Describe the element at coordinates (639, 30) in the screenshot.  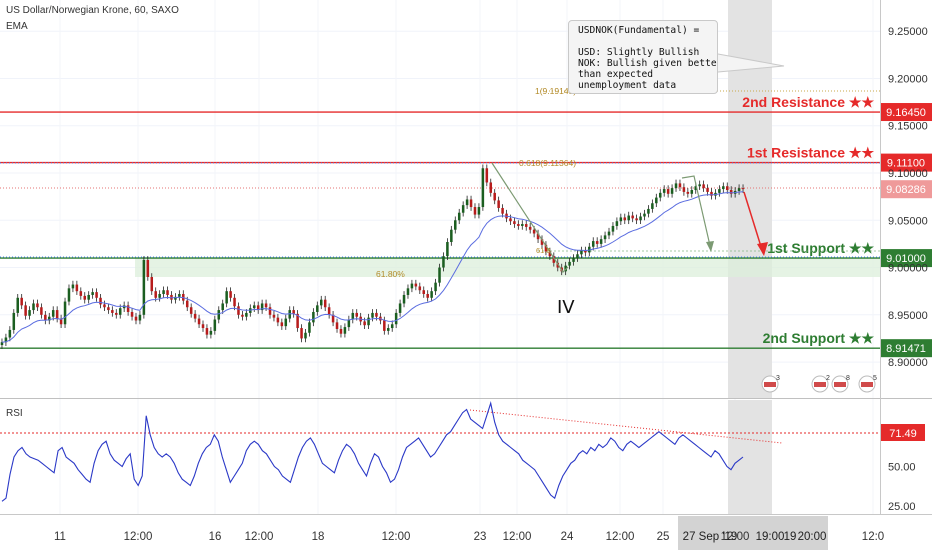
I see `callout-title: USDNOK(Fundamental) =` at that location.